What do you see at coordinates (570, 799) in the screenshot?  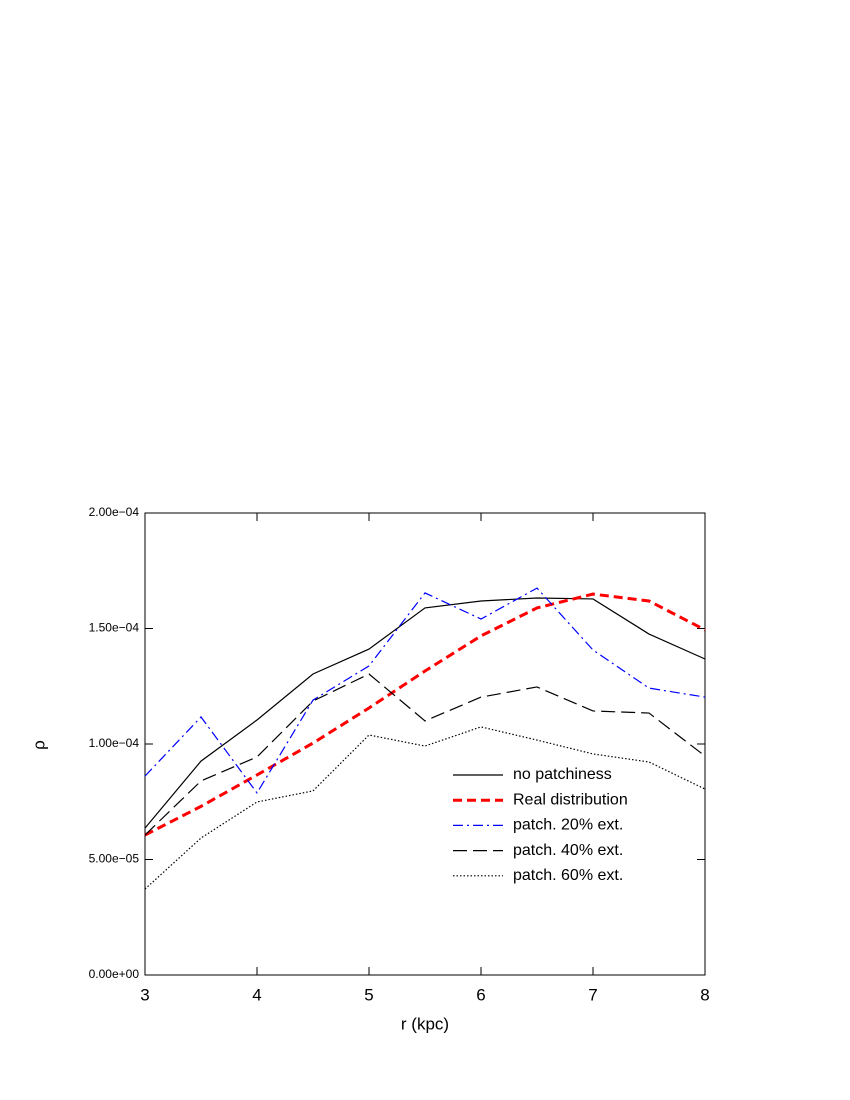 I see `legend-label: Real distribution` at bounding box center [570, 799].